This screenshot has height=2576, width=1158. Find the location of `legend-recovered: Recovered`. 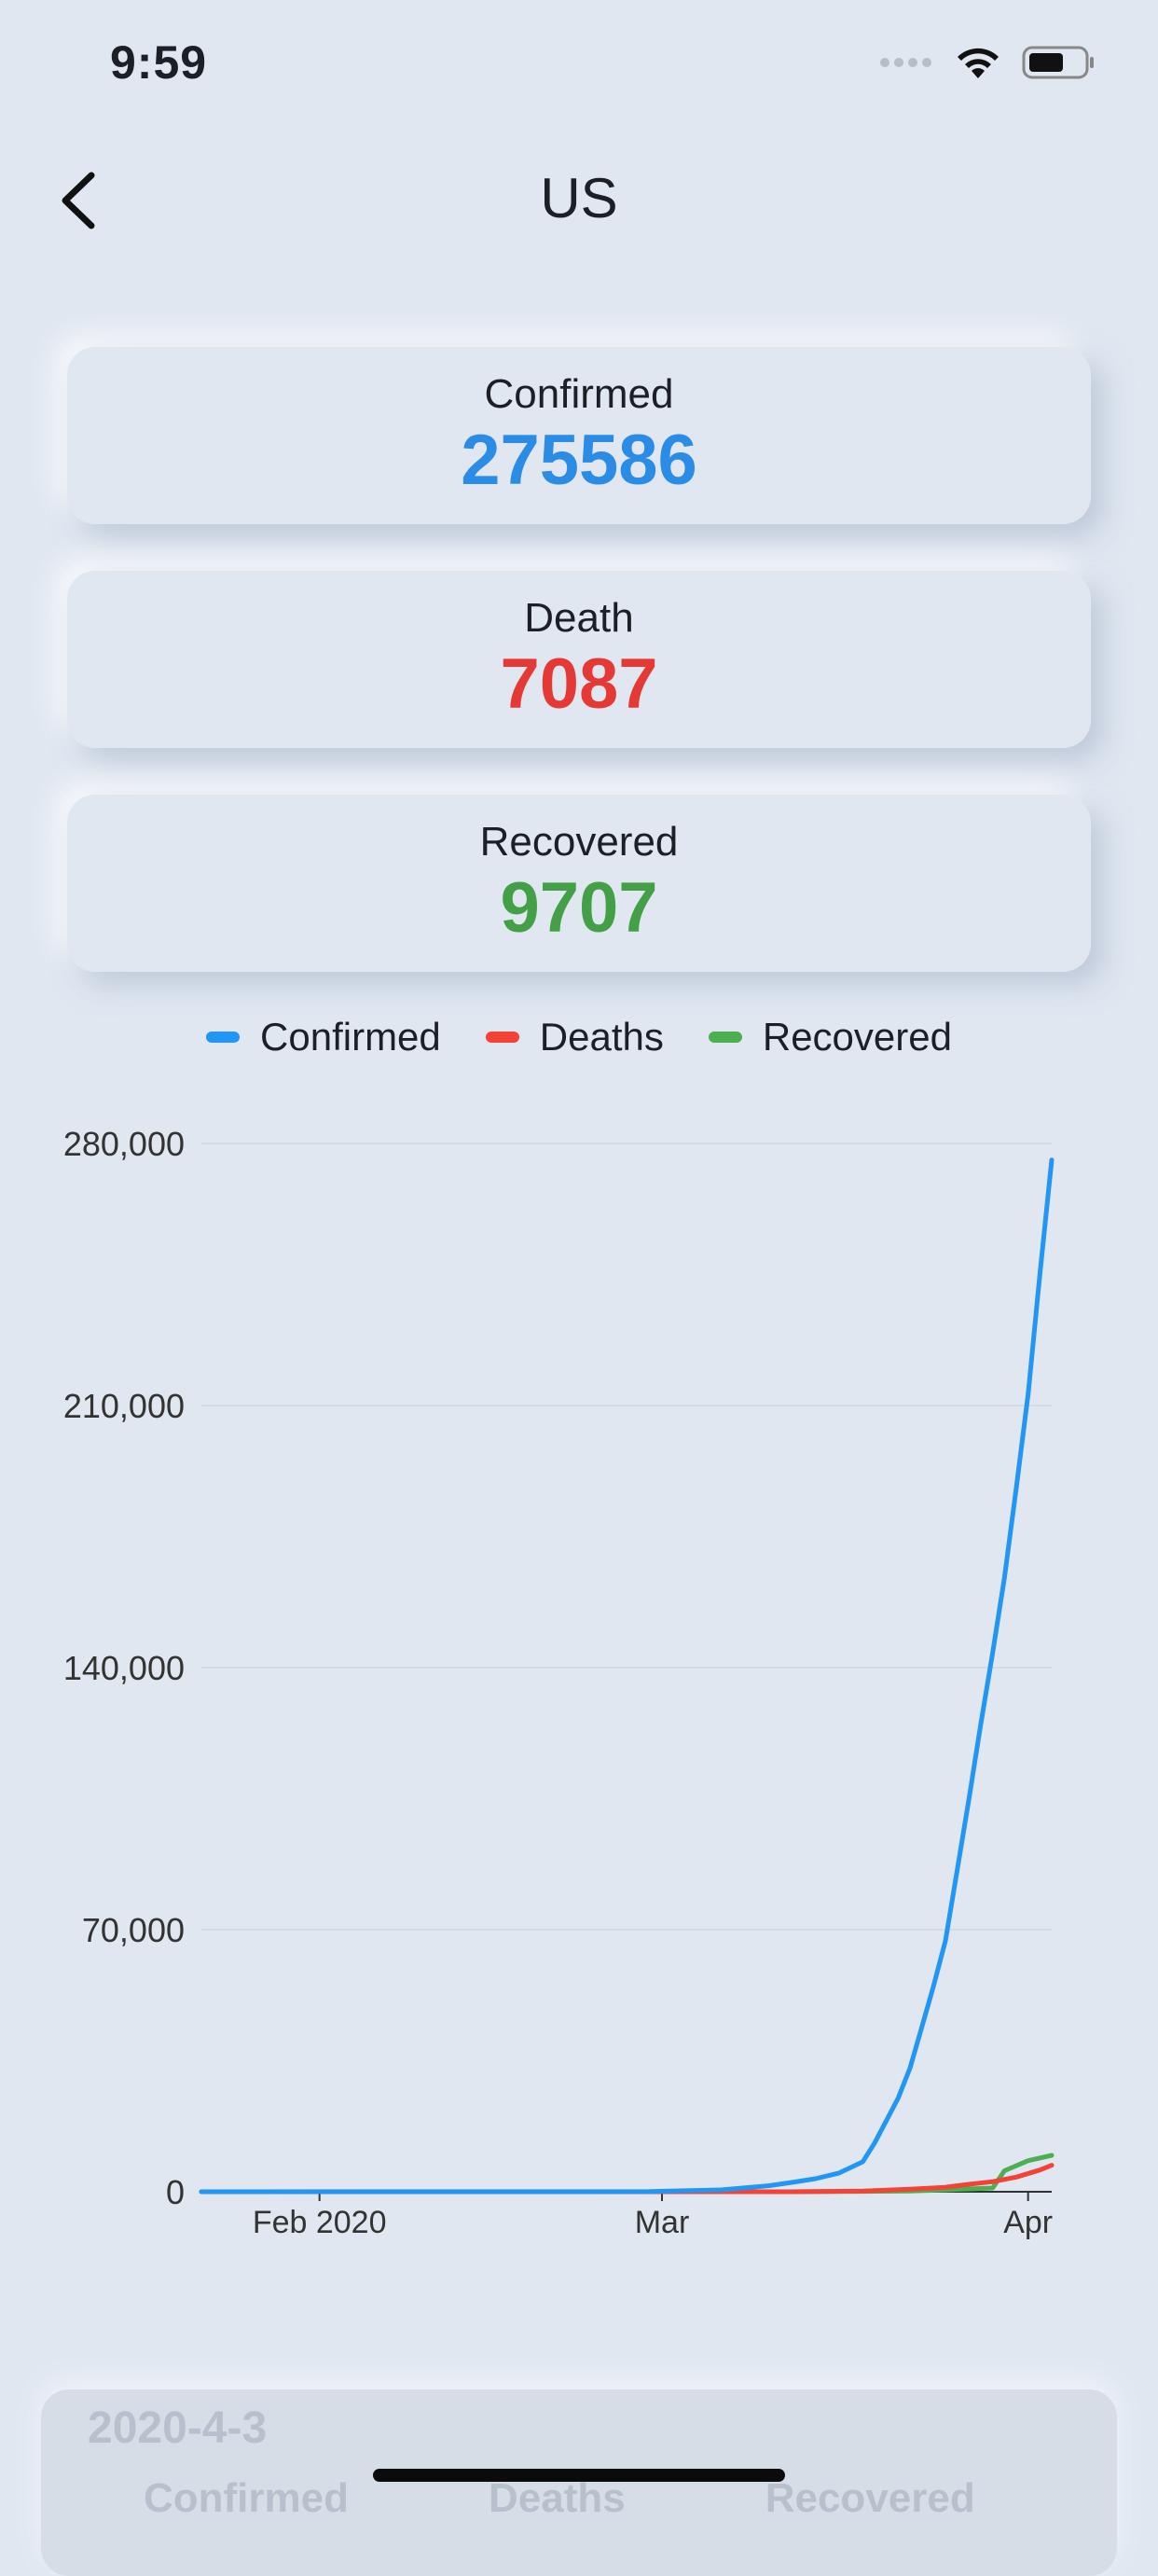

legend-recovered: Recovered is located at coordinates (830, 1037).